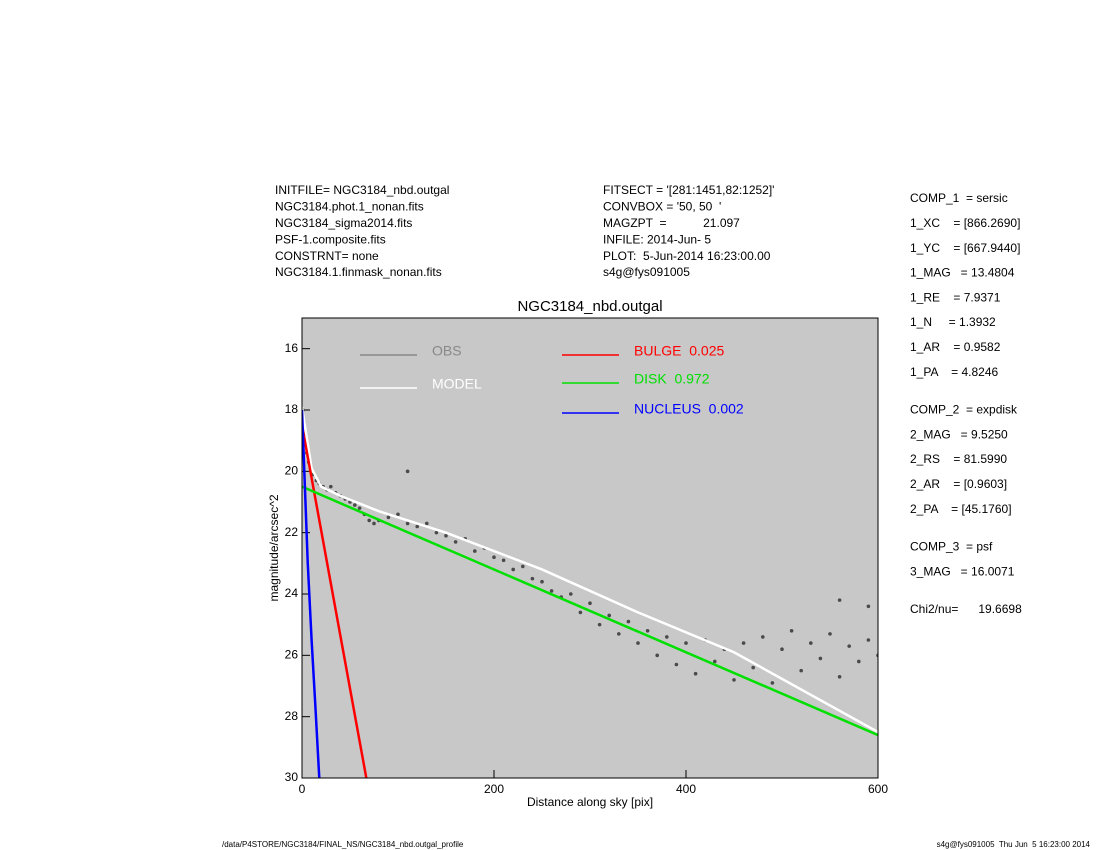  I want to click on fit-parameter: 1_RE = 7.9371, so click(955, 297).